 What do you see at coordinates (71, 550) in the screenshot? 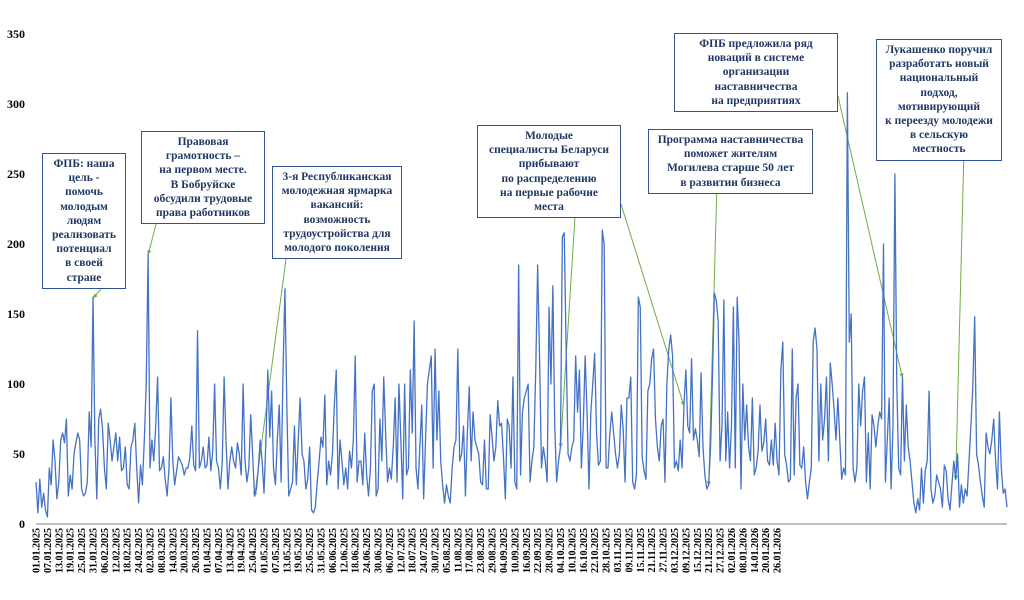
I see `x-tick-label: 19.01.2025` at bounding box center [71, 550].